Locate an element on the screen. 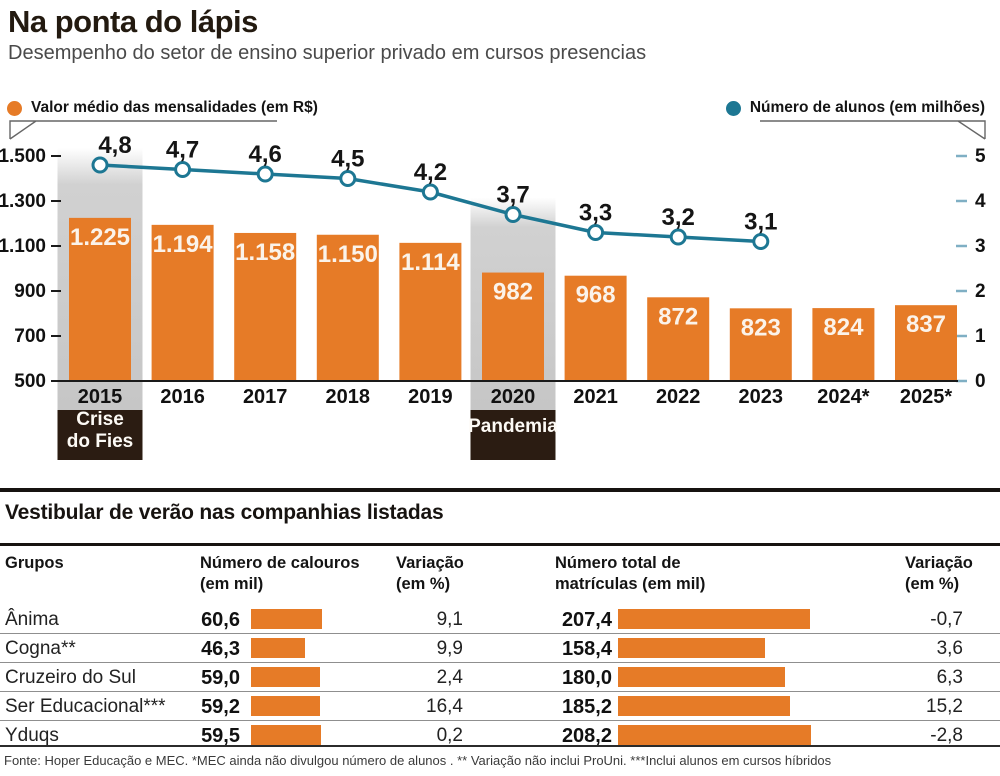  column-header-3: Número total de matrículas (em mil) is located at coordinates (630, 573).